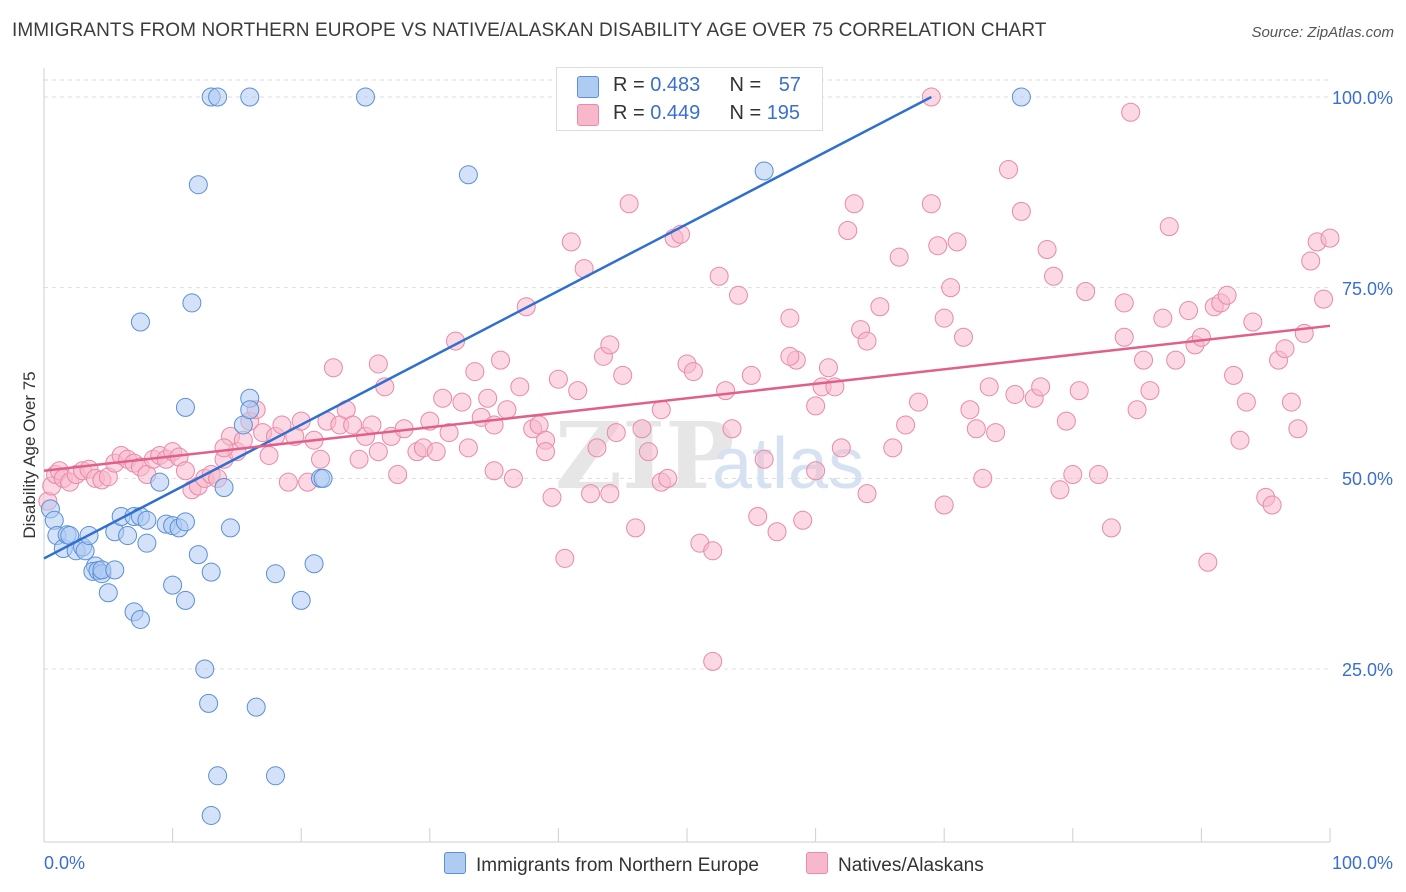 The height and width of the screenshot is (892, 1406). Describe the element at coordinates (588, 87) in the screenshot. I see `legend-swatch-blue` at that location.